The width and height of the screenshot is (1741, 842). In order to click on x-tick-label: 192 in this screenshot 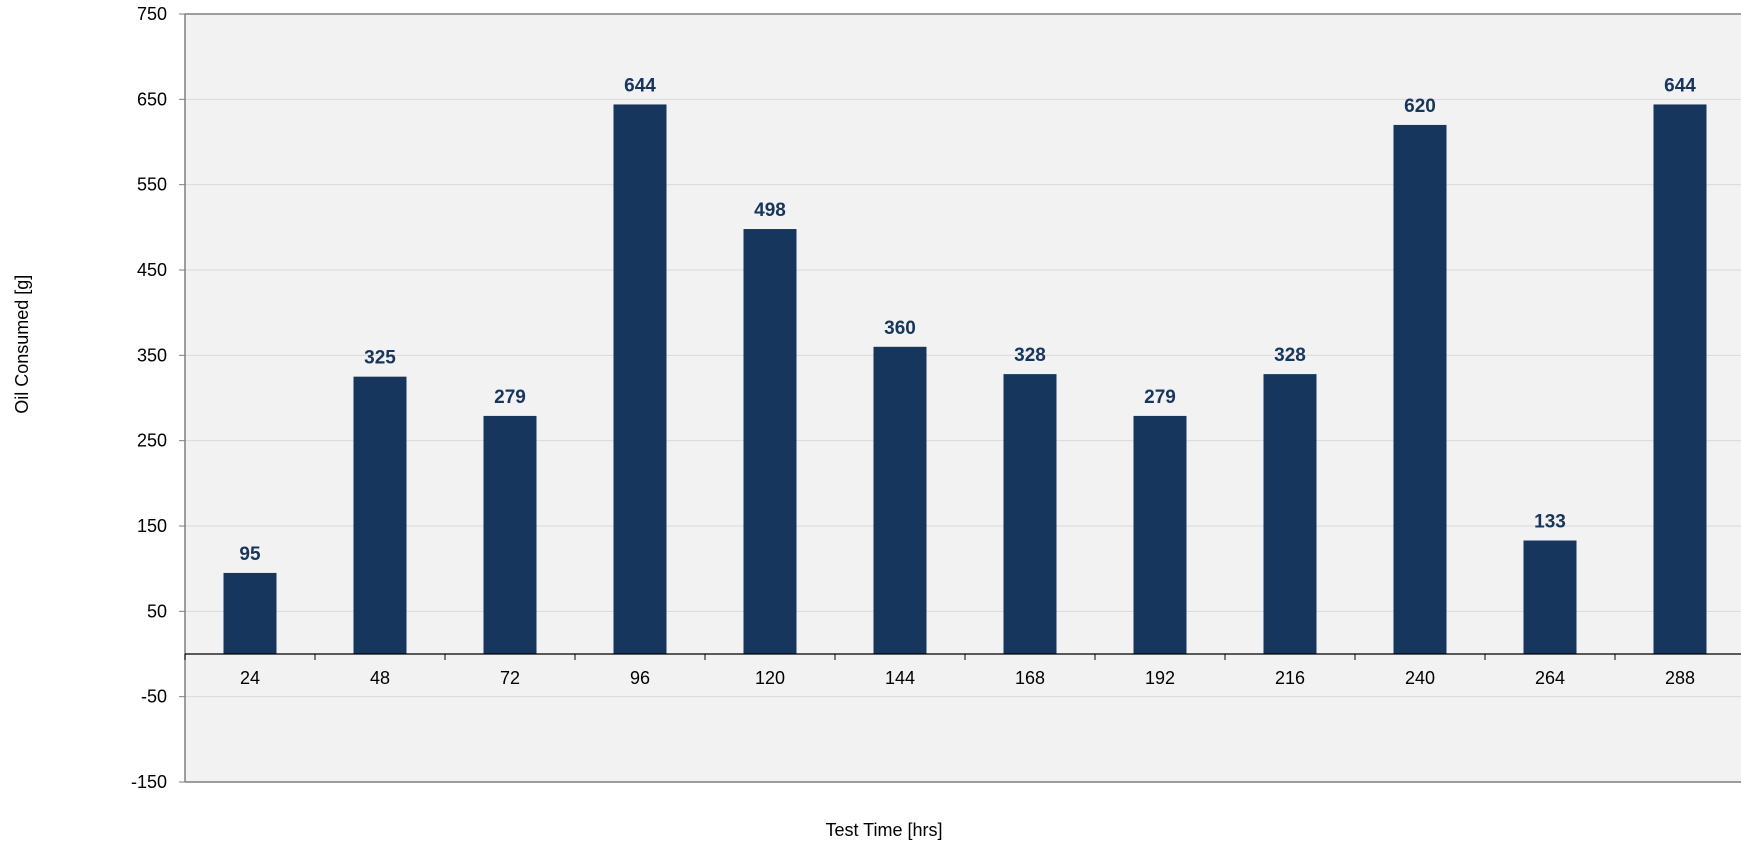, I will do `click(1160, 678)`.